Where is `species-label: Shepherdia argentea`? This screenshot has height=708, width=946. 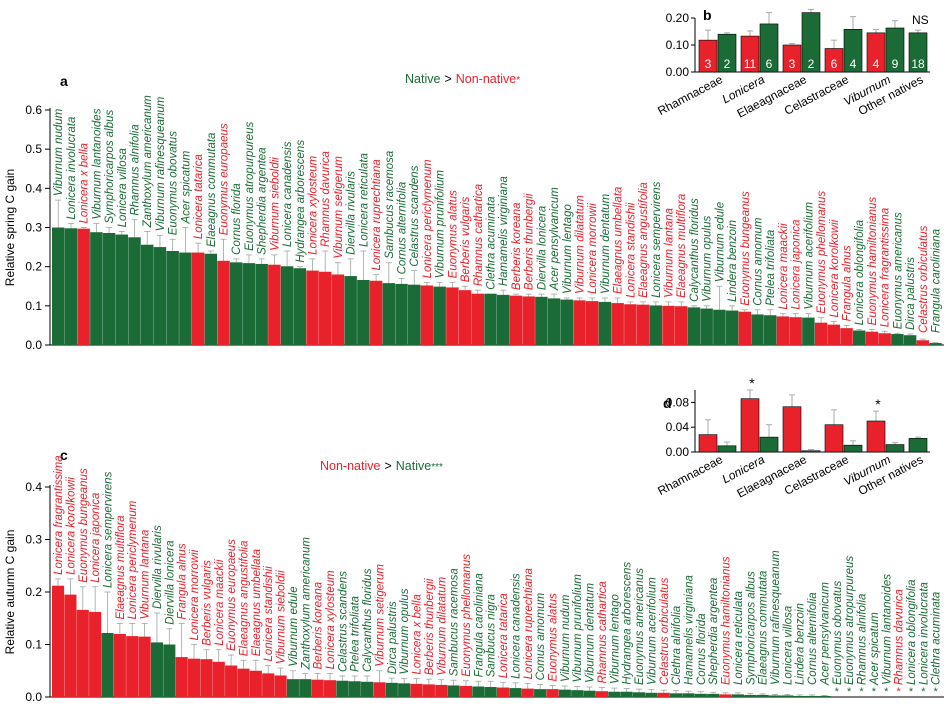
species-label: Shepherdia argentea is located at coordinates (263, 200).